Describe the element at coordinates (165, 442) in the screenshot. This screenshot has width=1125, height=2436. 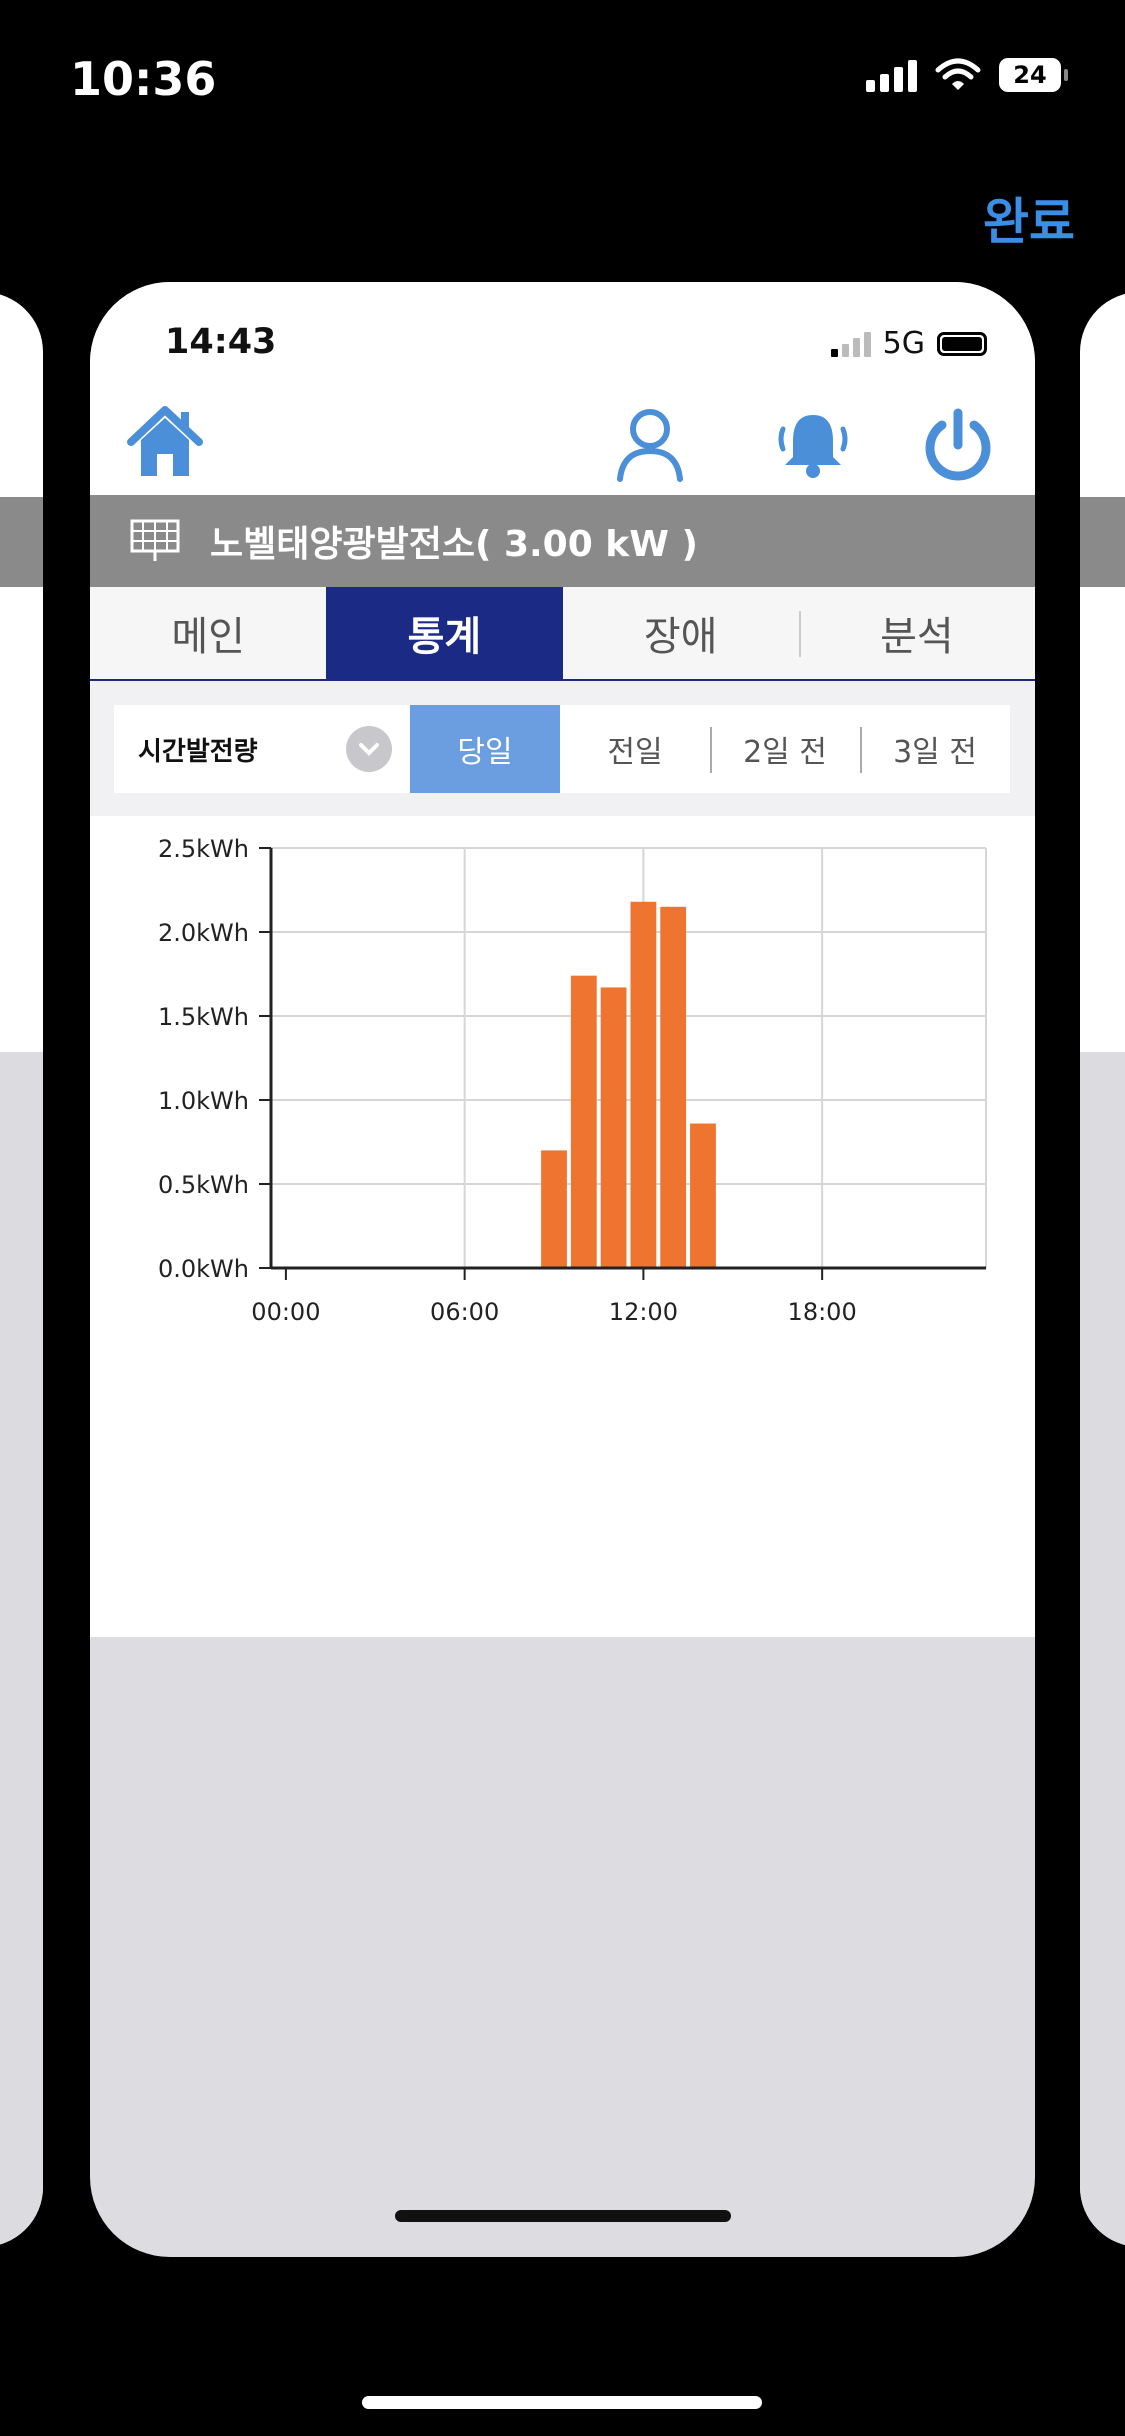
I see `home-icon` at that location.